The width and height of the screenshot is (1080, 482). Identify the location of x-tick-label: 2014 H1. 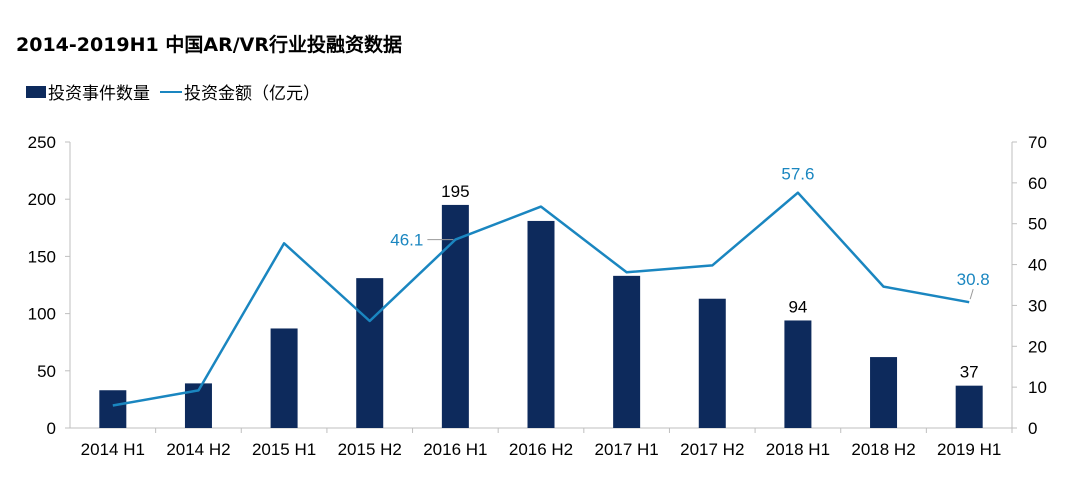
(113, 449).